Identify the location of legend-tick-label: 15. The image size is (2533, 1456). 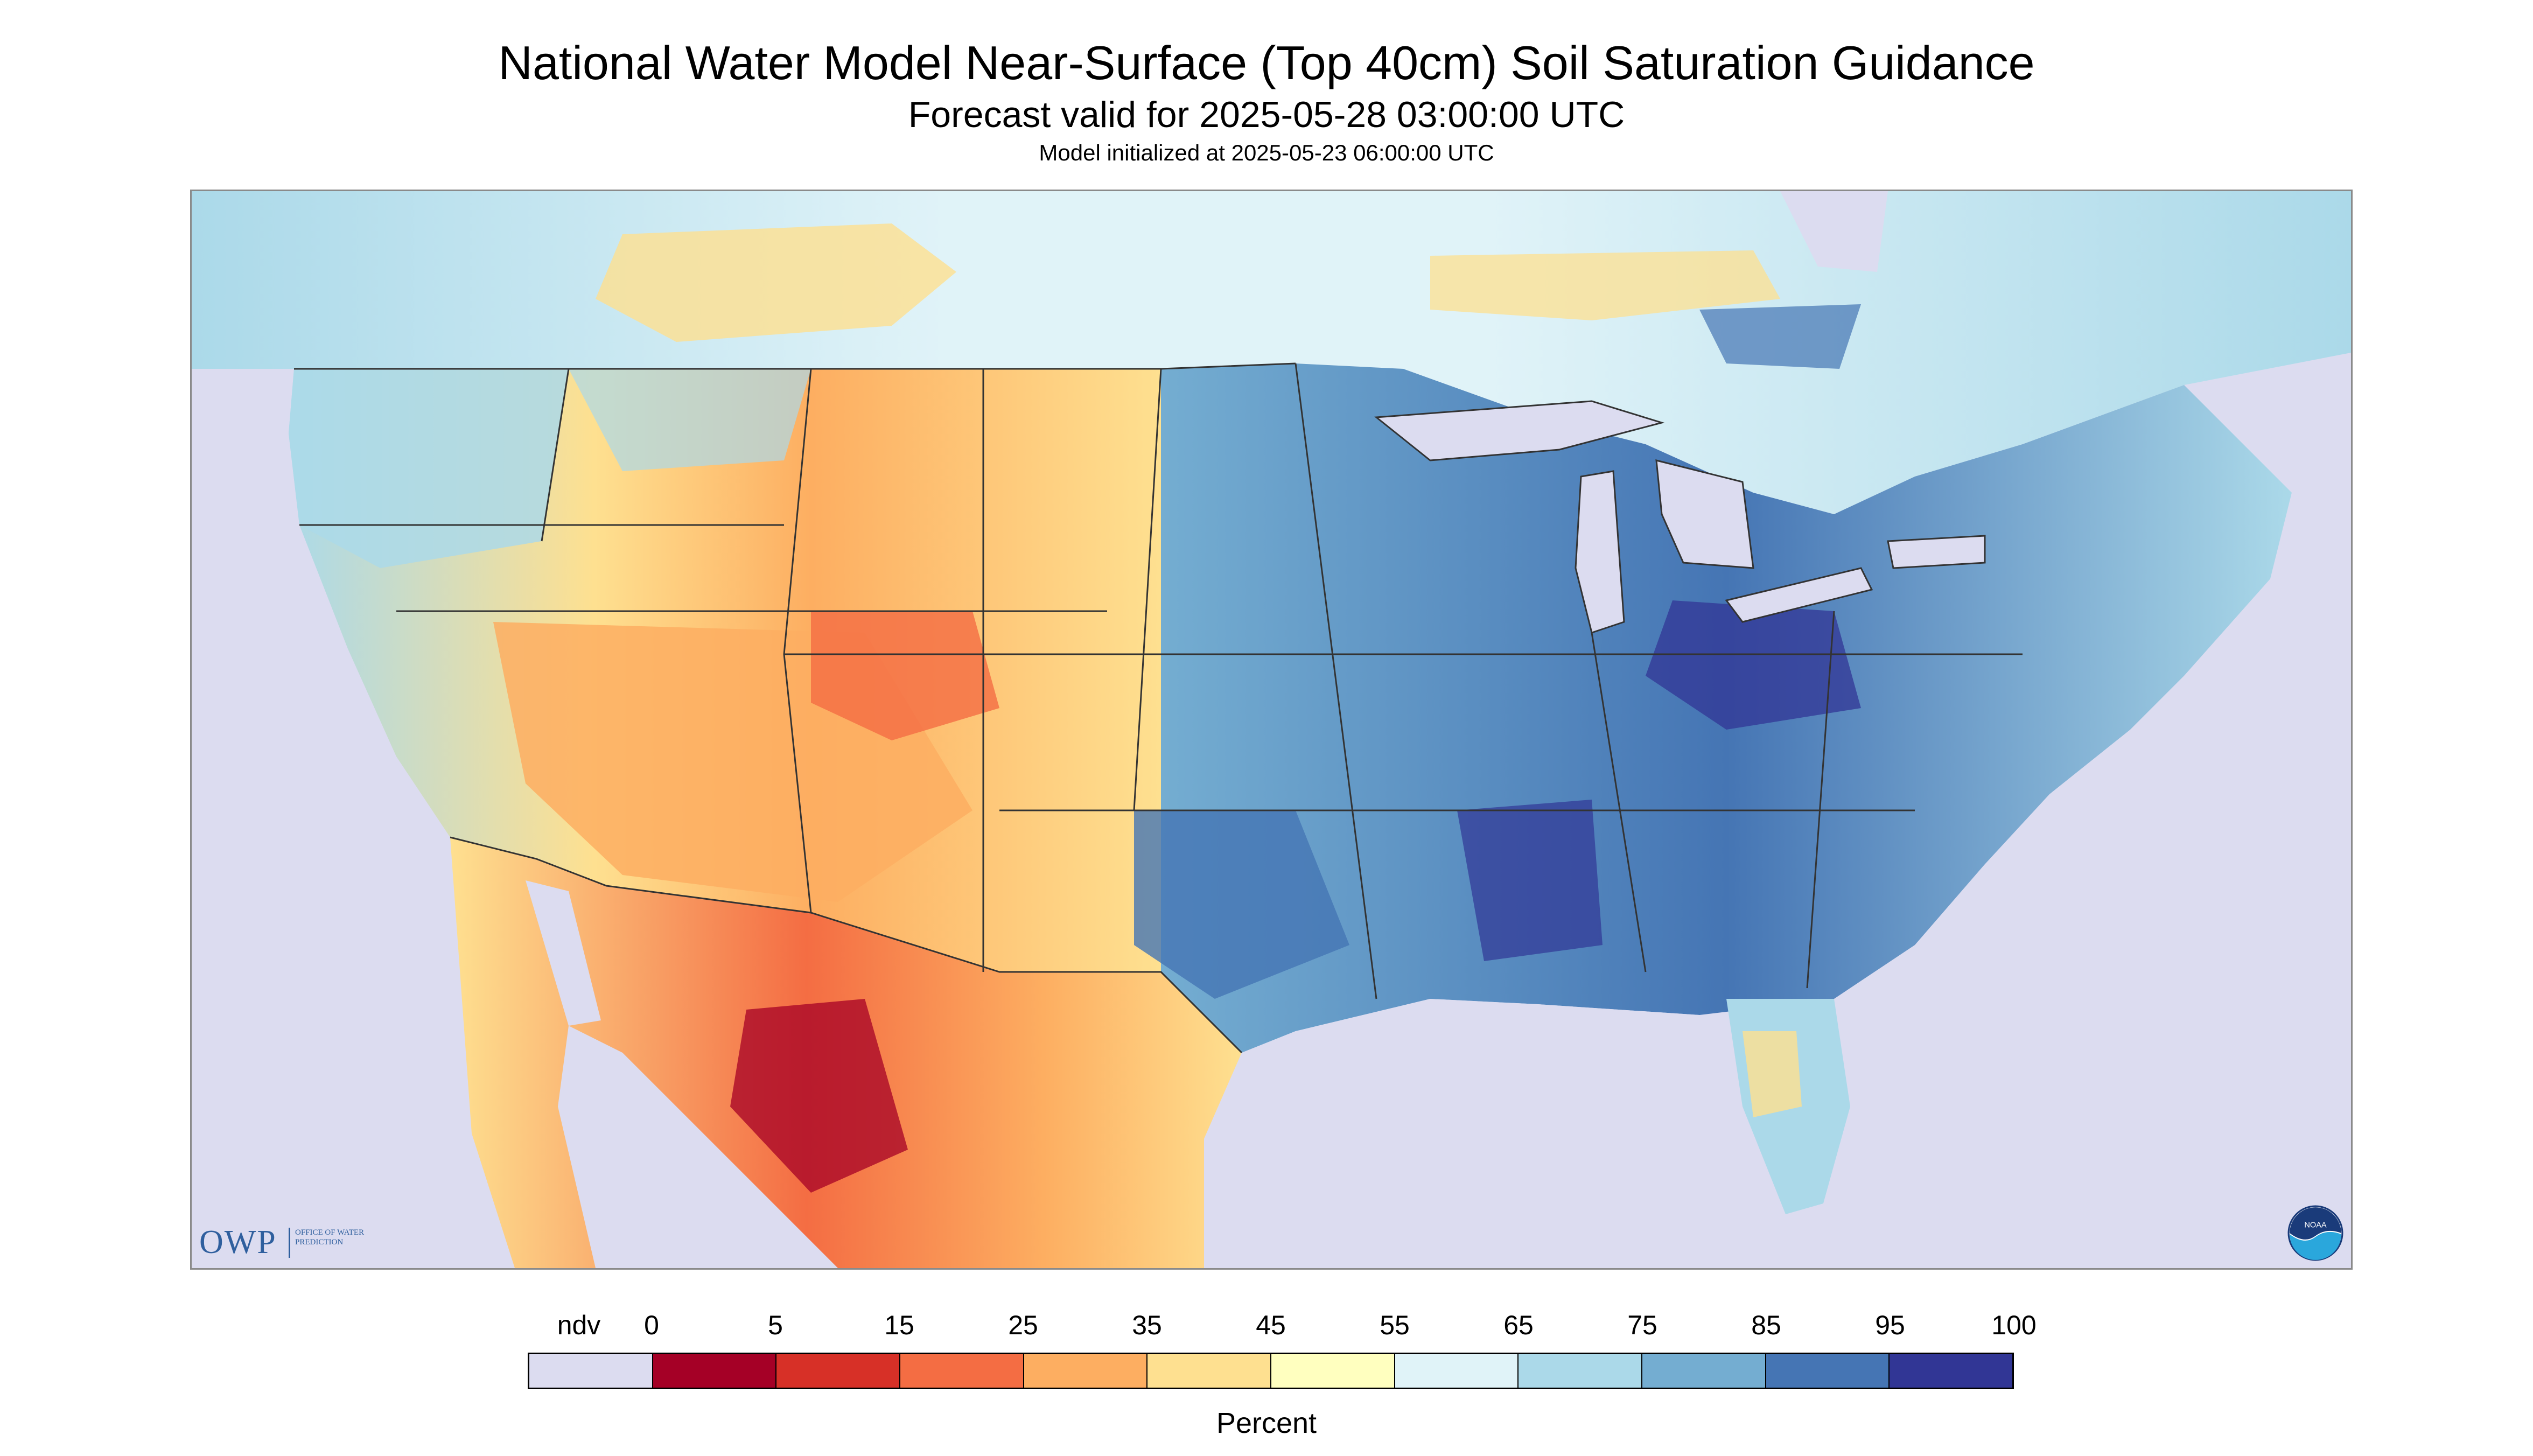
(899, 1325).